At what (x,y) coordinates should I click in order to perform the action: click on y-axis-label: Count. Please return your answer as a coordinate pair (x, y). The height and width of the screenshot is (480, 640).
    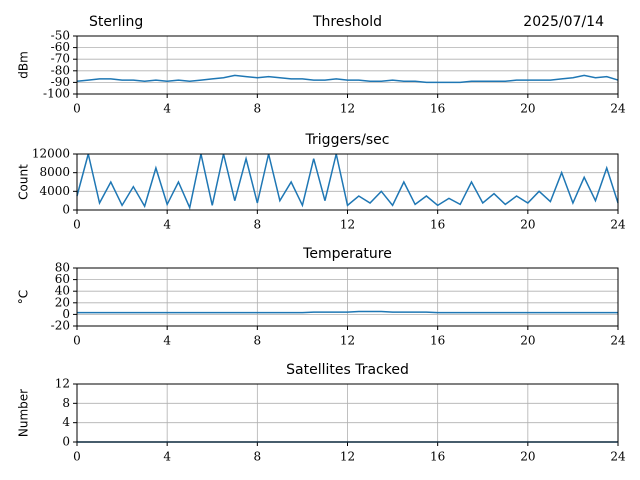
    Looking at the image, I should click on (24, 182).